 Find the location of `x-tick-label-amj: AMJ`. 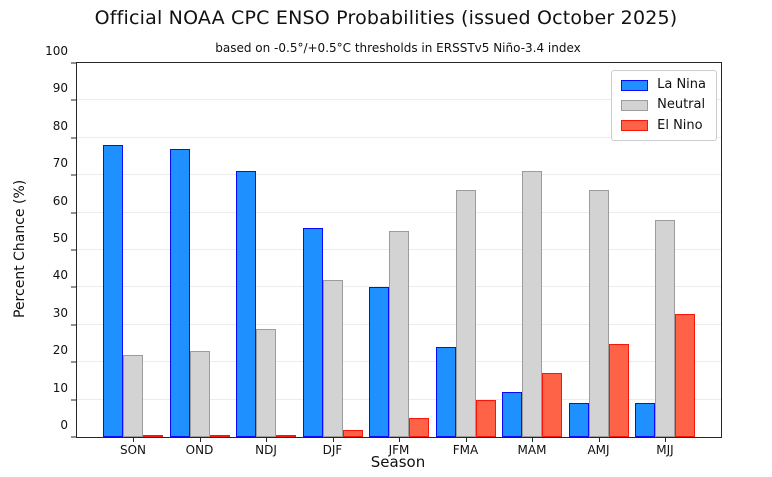

x-tick-label-amj: AMJ is located at coordinates (598, 450).